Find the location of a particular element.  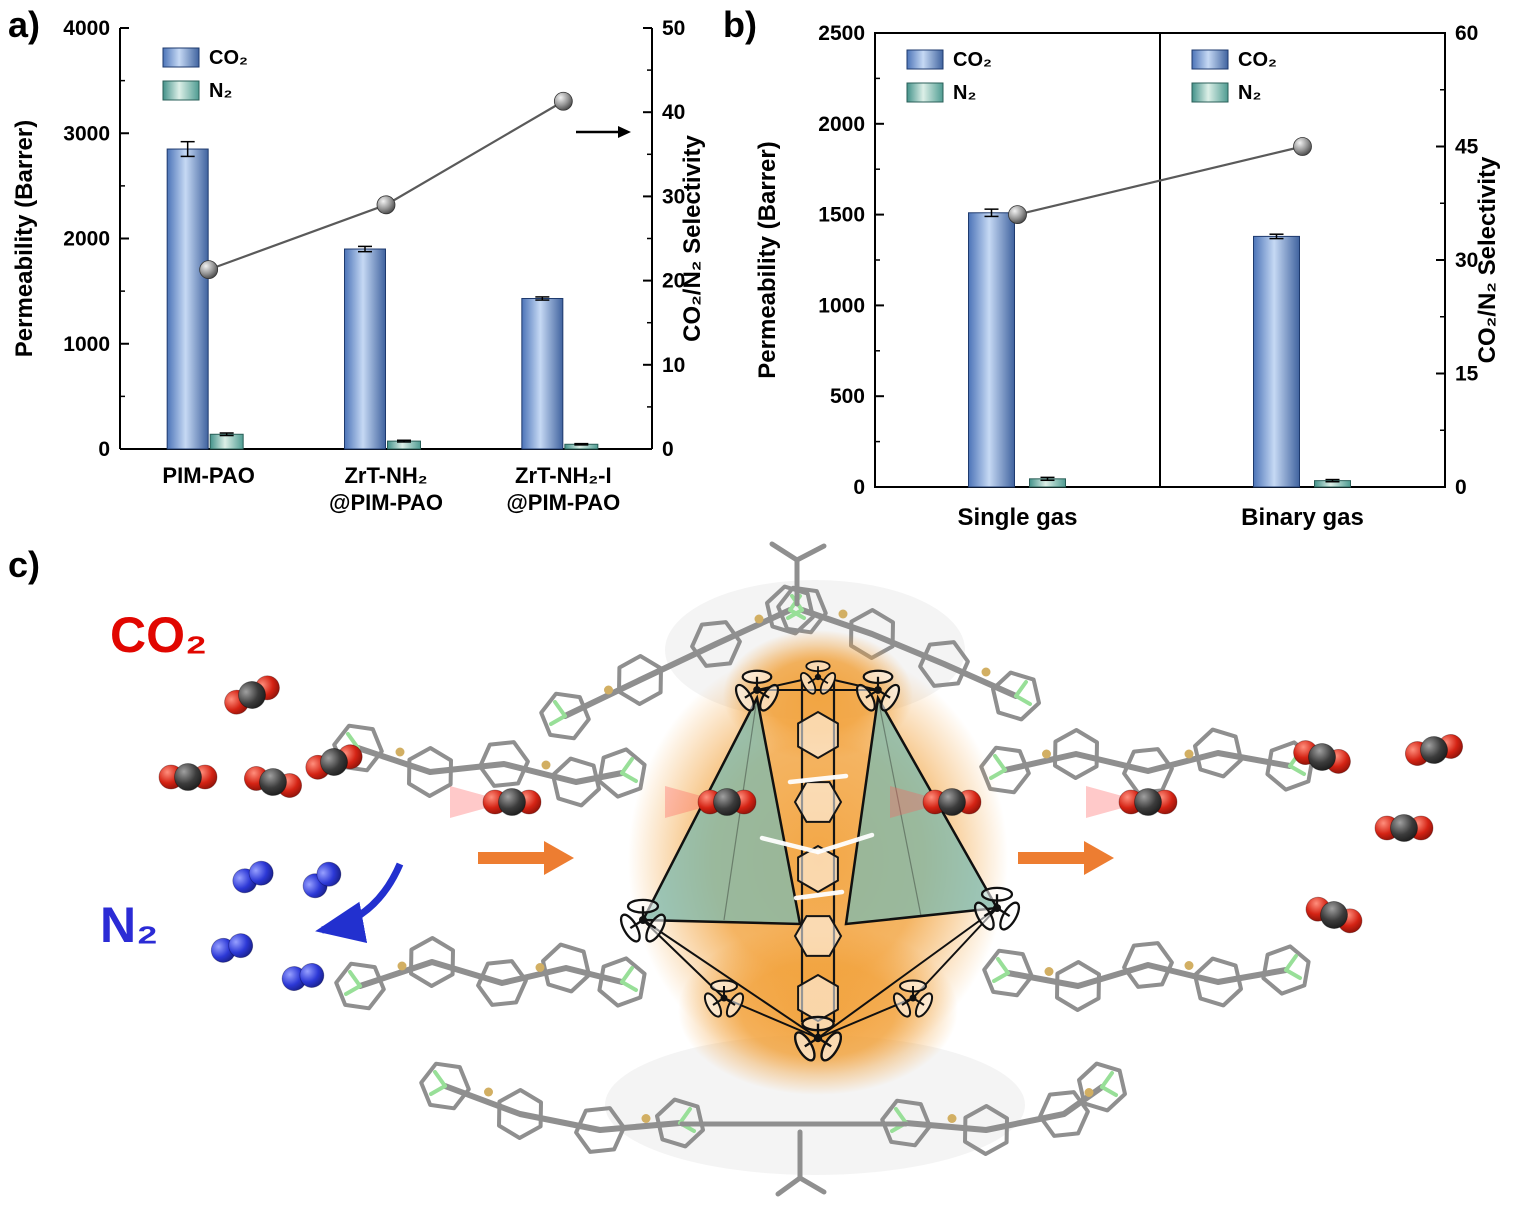

y-tick-label: 4000 is located at coordinates (86, 28).